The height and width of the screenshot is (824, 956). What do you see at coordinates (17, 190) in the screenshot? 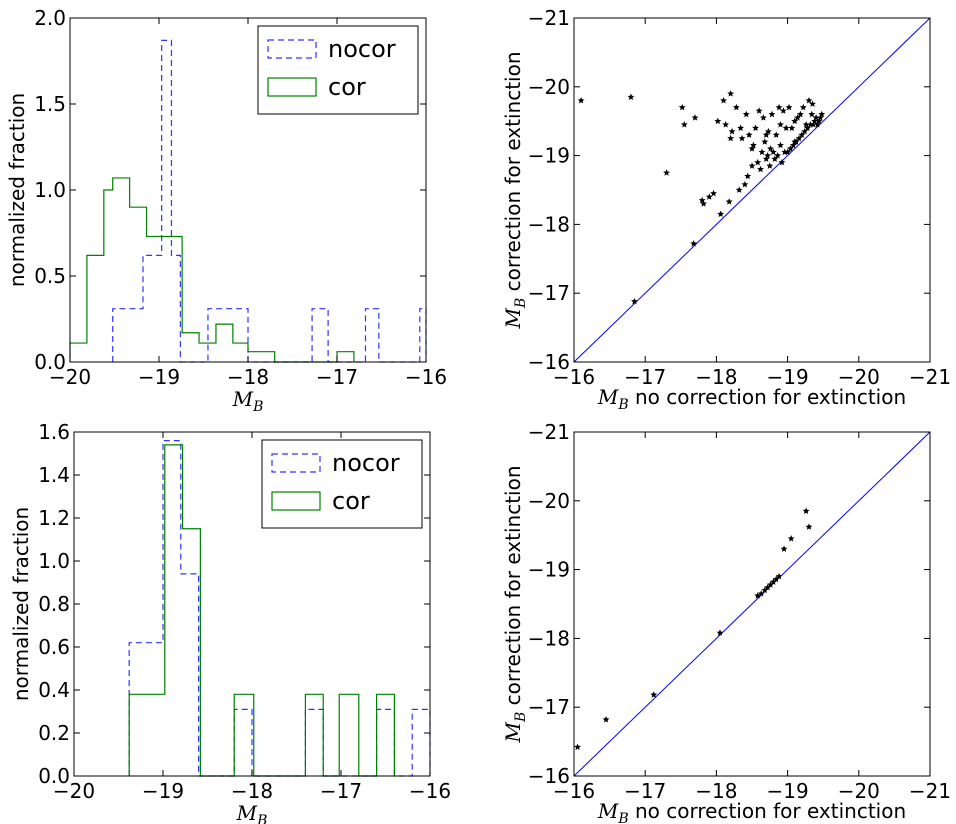
I see `y-axis-label: normalized fraction` at bounding box center [17, 190].